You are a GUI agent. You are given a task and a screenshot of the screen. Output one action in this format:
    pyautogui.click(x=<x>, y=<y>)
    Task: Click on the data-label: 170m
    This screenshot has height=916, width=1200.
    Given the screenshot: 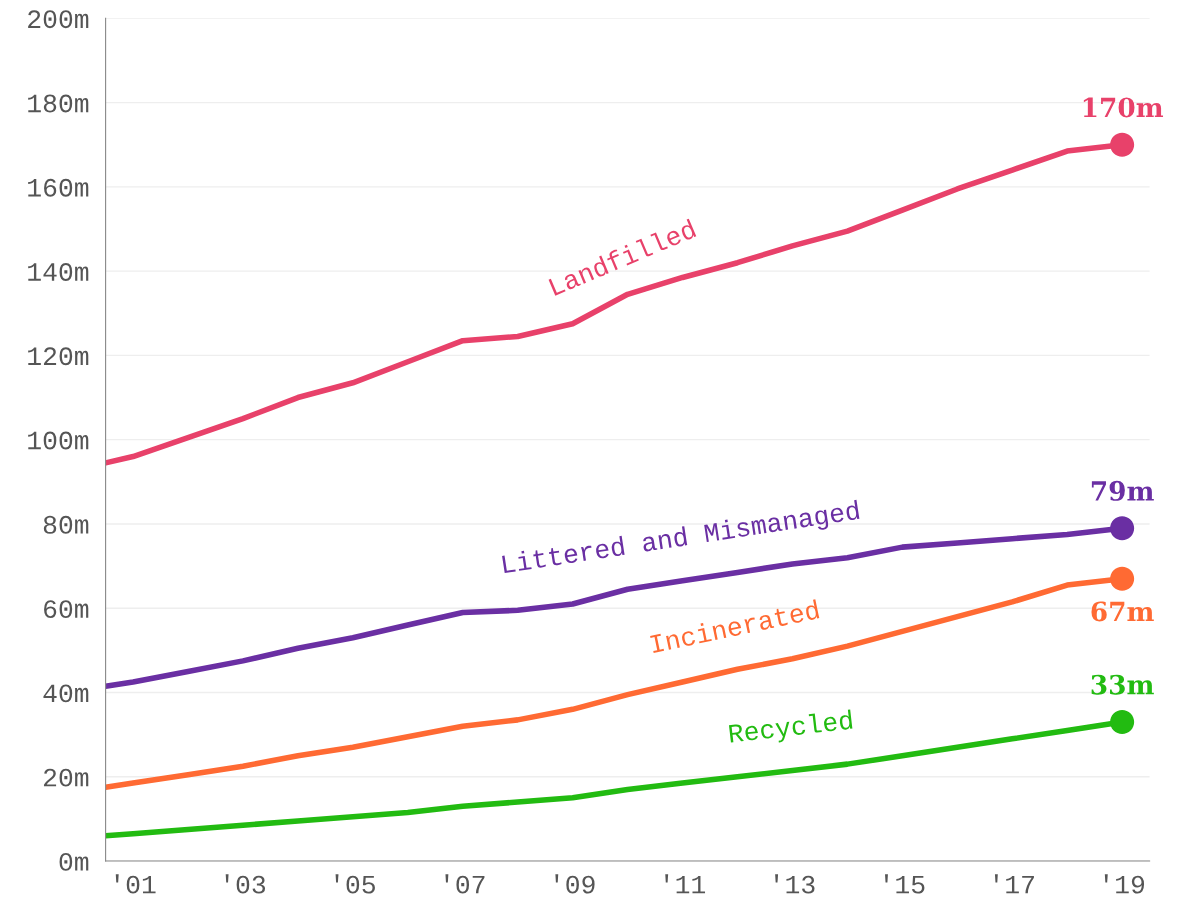 What is the action you would take?
    pyautogui.click(x=1123, y=107)
    